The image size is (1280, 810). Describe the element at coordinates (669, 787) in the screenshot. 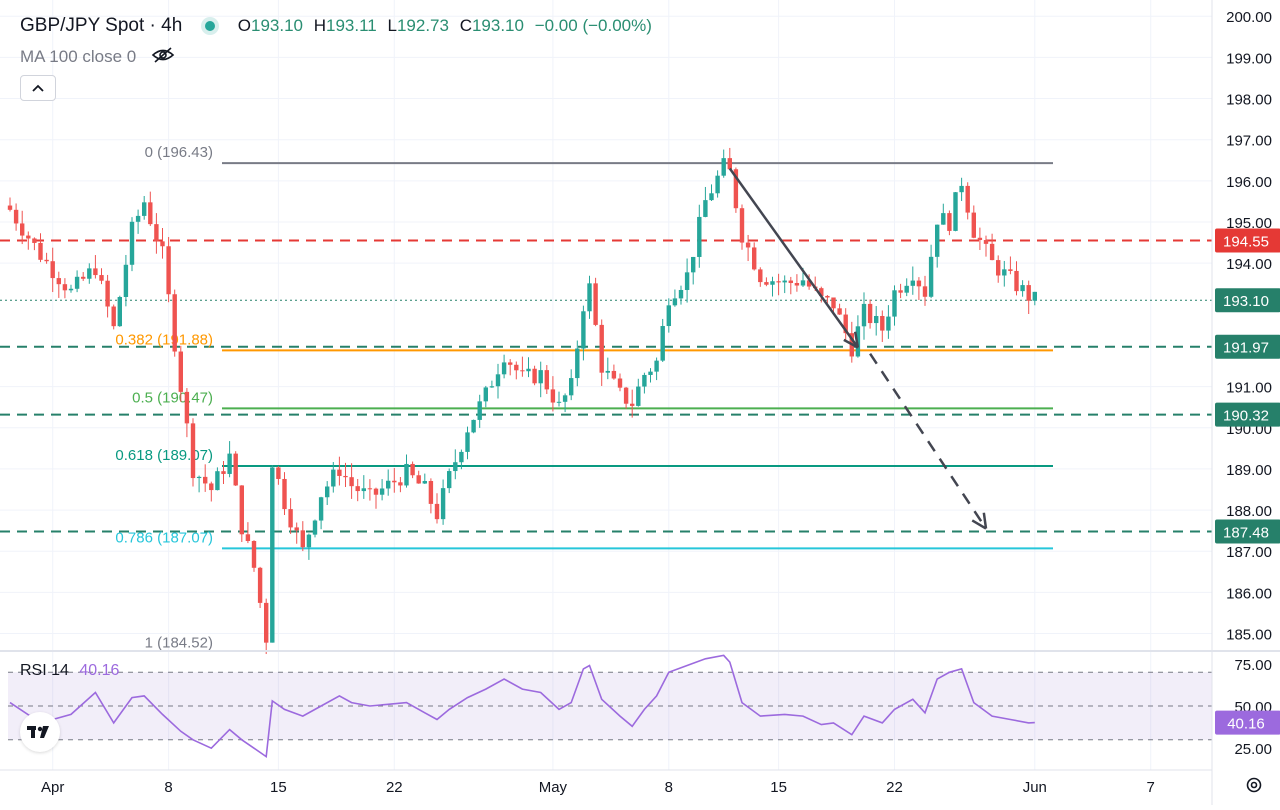

I see `x-tick-label: 8` at that location.